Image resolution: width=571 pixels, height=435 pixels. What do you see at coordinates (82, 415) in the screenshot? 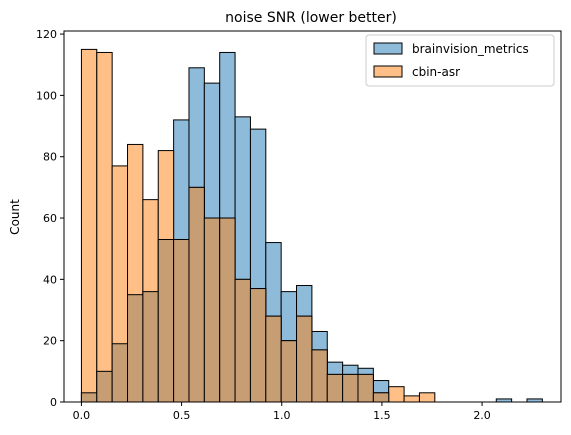
I see `x-tick-label-0: 0.0` at bounding box center [82, 415].